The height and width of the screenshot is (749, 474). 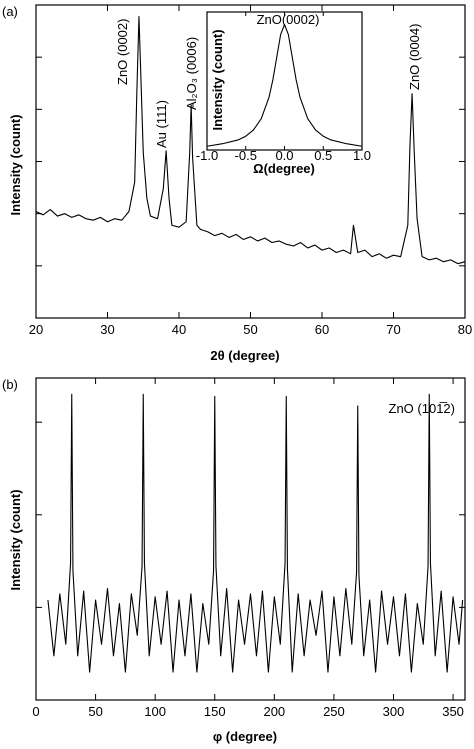 I want to click on x-tick-label: 100, so click(x=155, y=711).